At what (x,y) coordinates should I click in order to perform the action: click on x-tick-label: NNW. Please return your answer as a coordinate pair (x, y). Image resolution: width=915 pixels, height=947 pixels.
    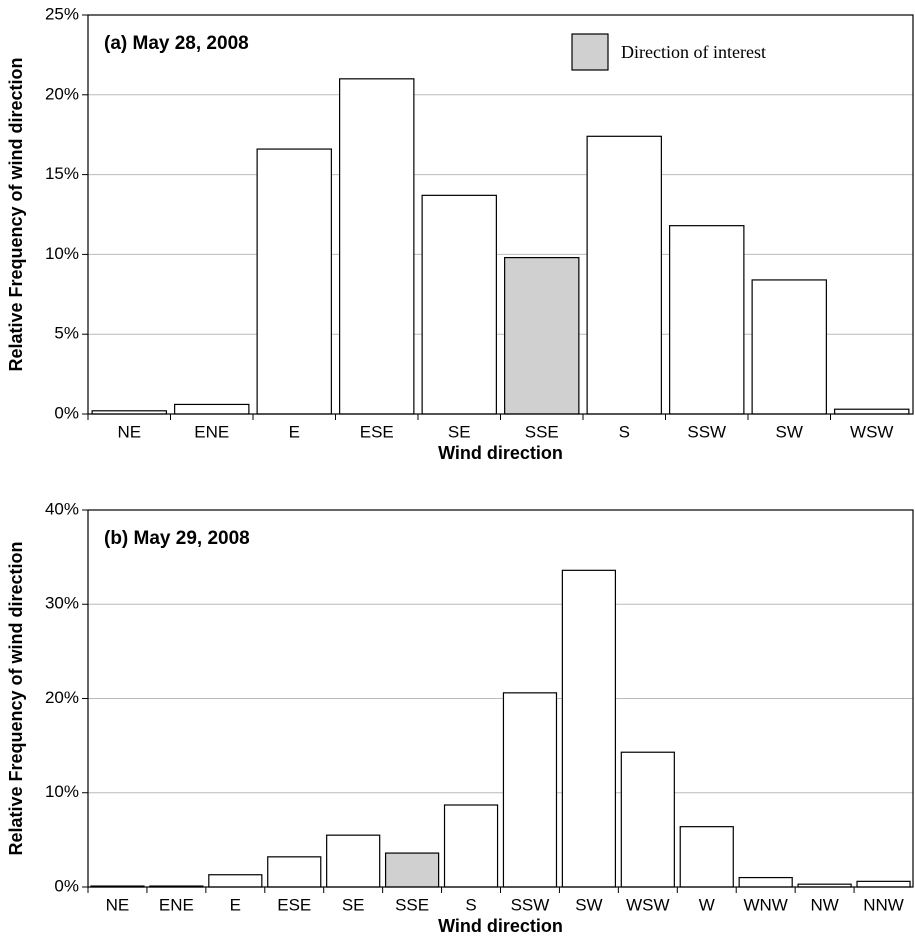
    Looking at the image, I should click on (883, 904).